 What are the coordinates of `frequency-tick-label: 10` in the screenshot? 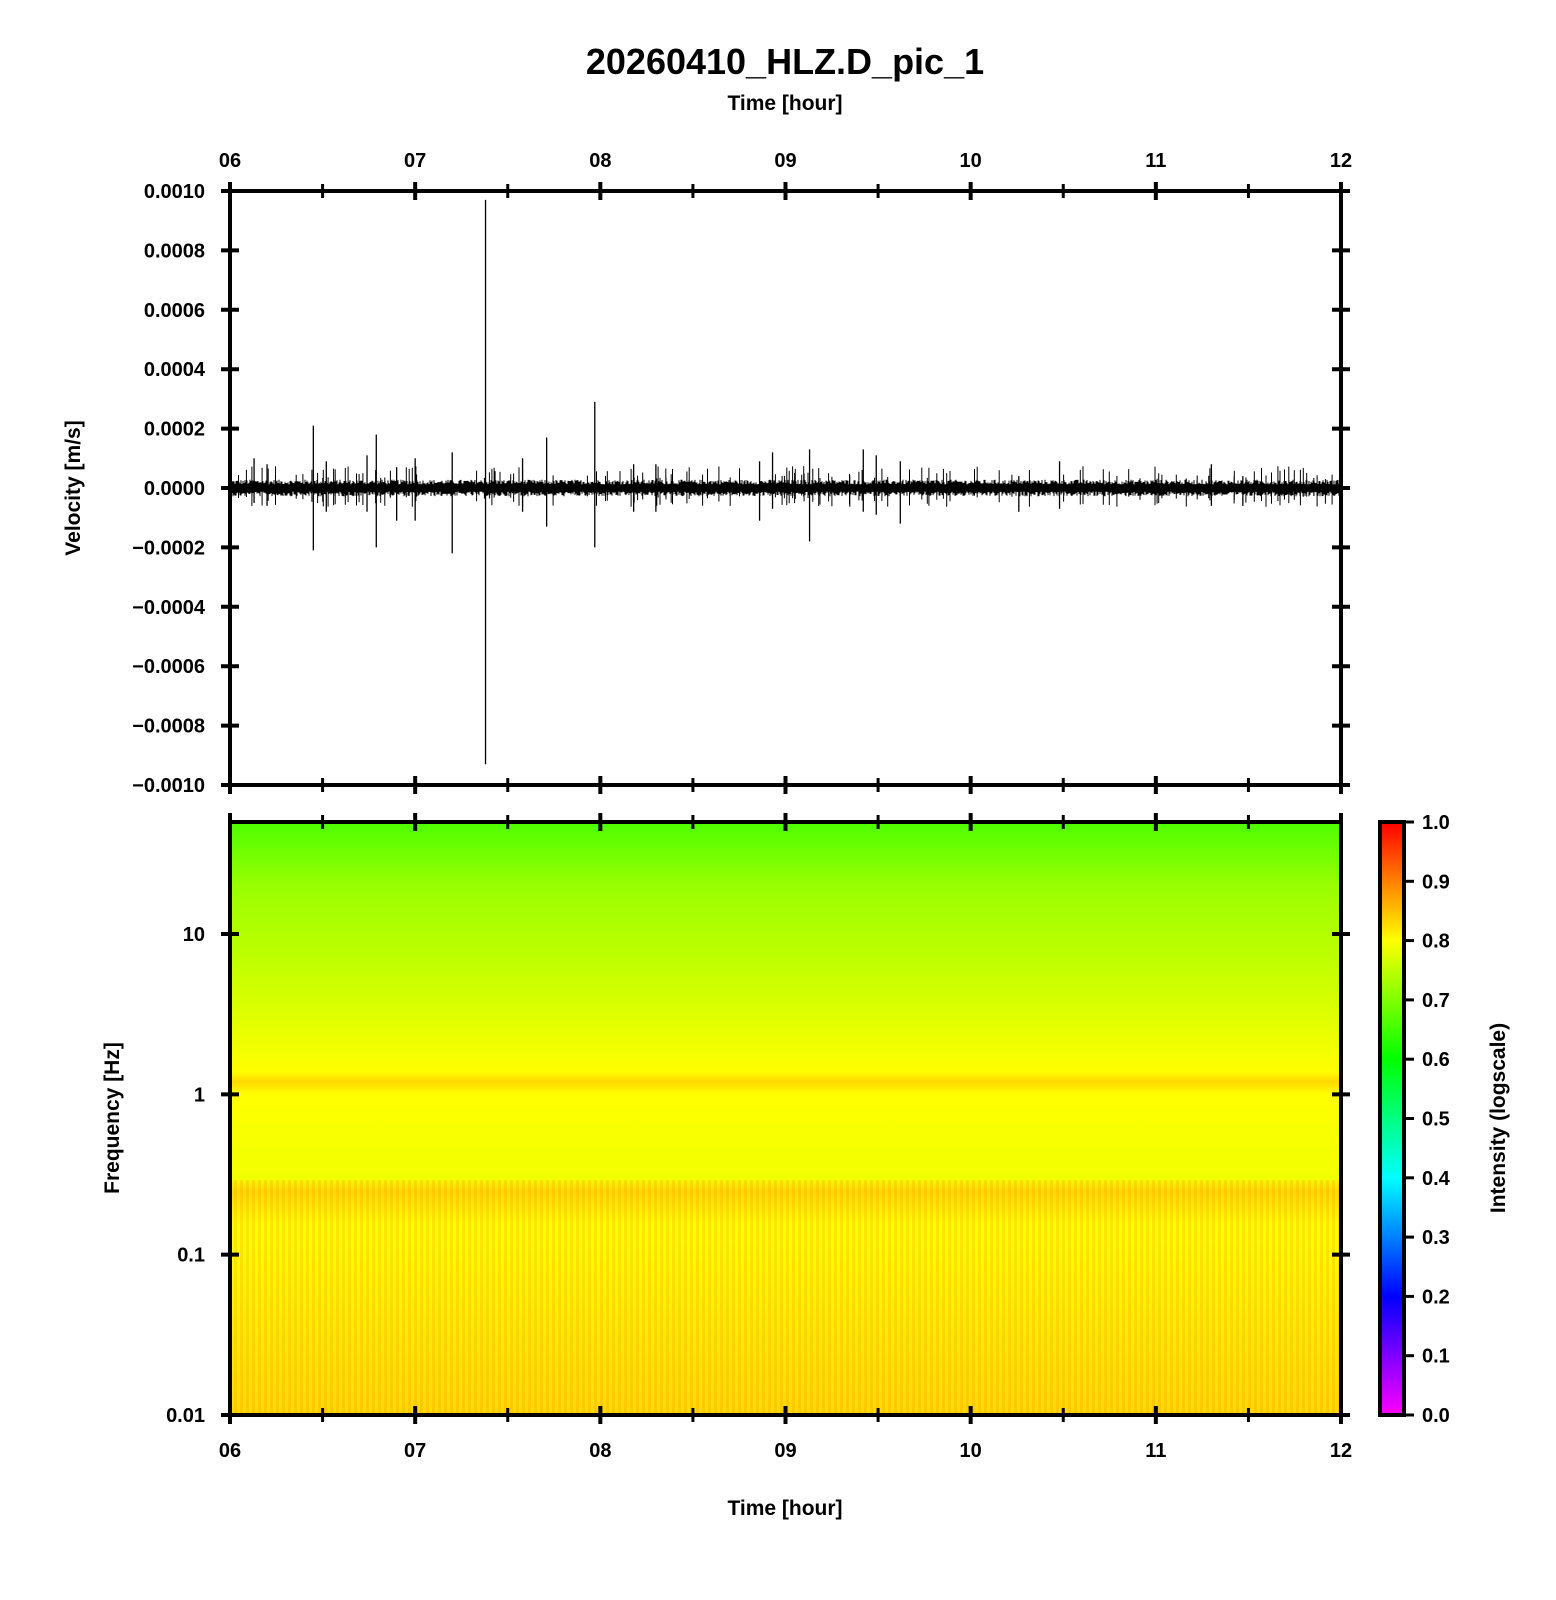 It's located at (194, 935).